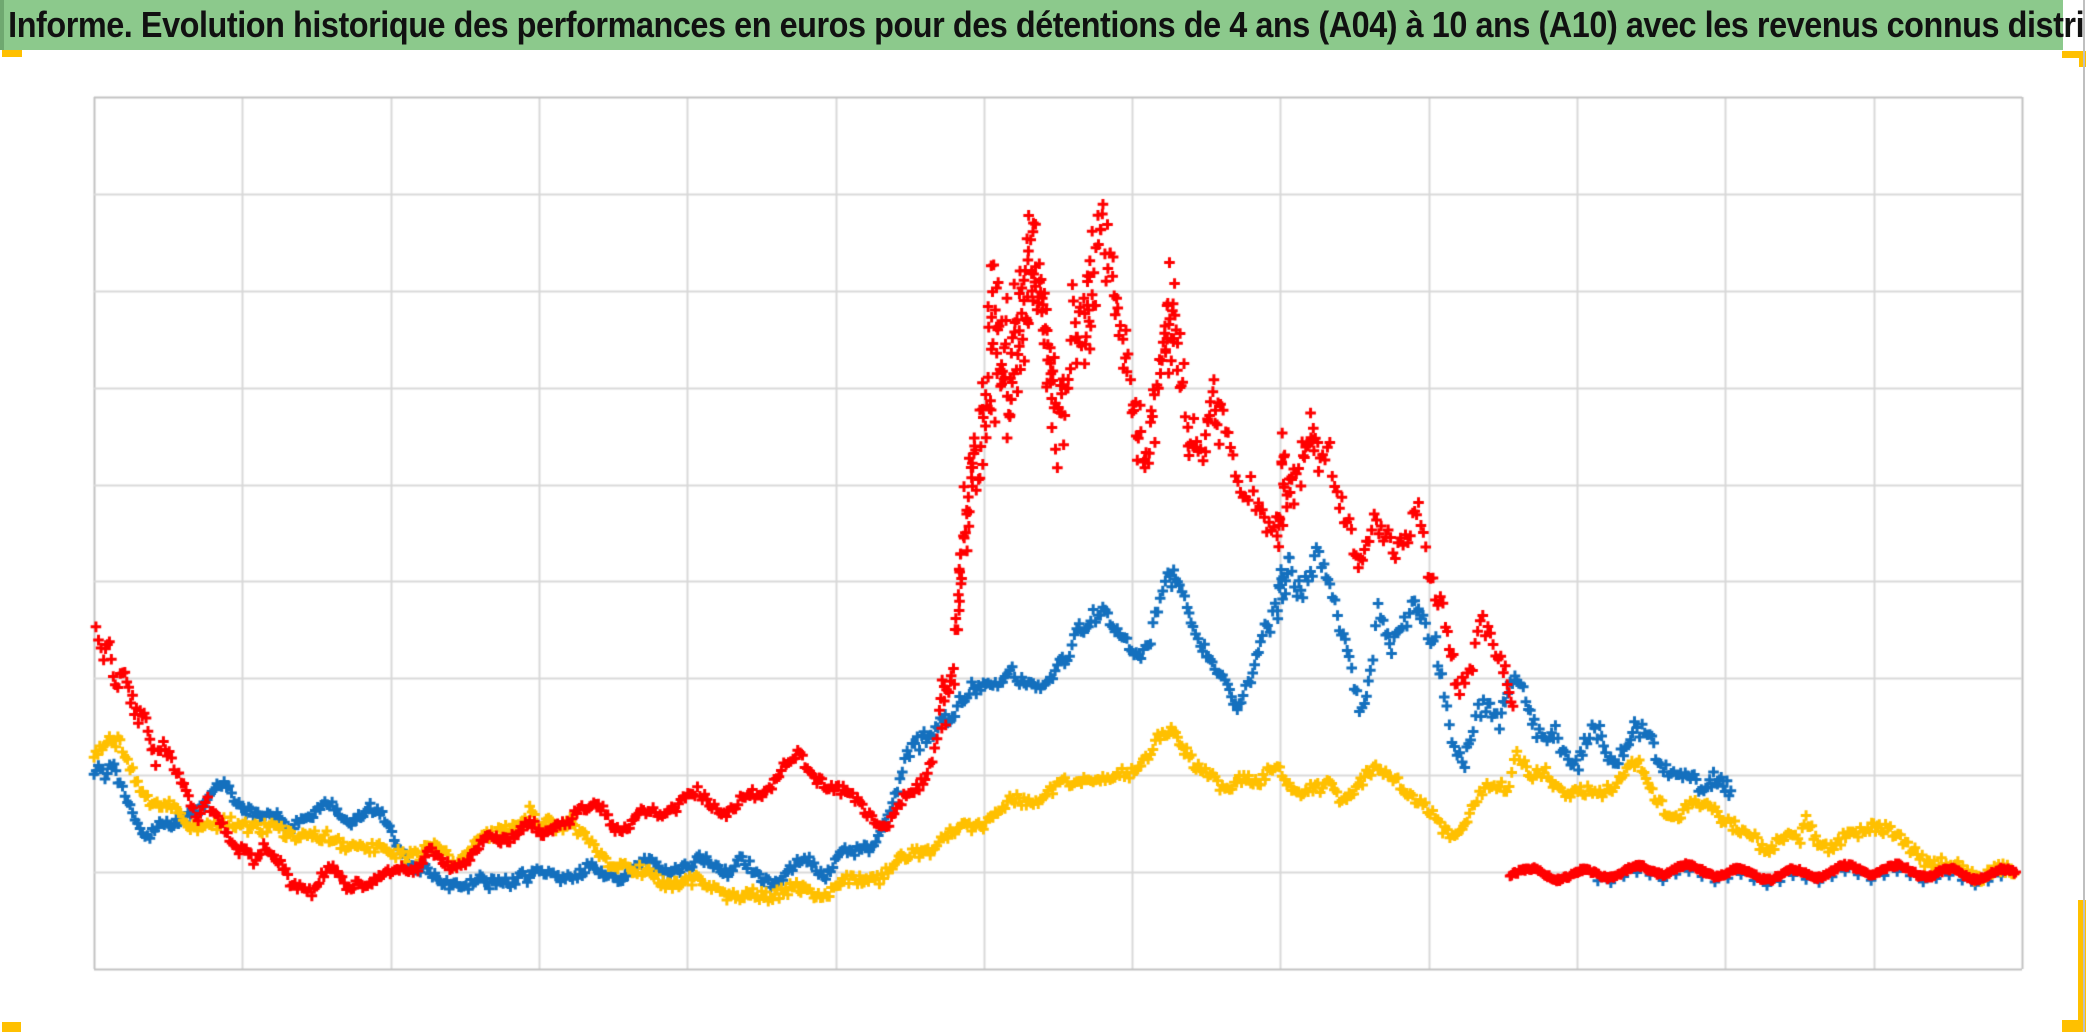 The width and height of the screenshot is (2086, 1032). What do you see at coordinates (11, 1027) in the screenshot?
I see `print-area-corner-bottom-left-icon` at bounding box center [11, 1027].